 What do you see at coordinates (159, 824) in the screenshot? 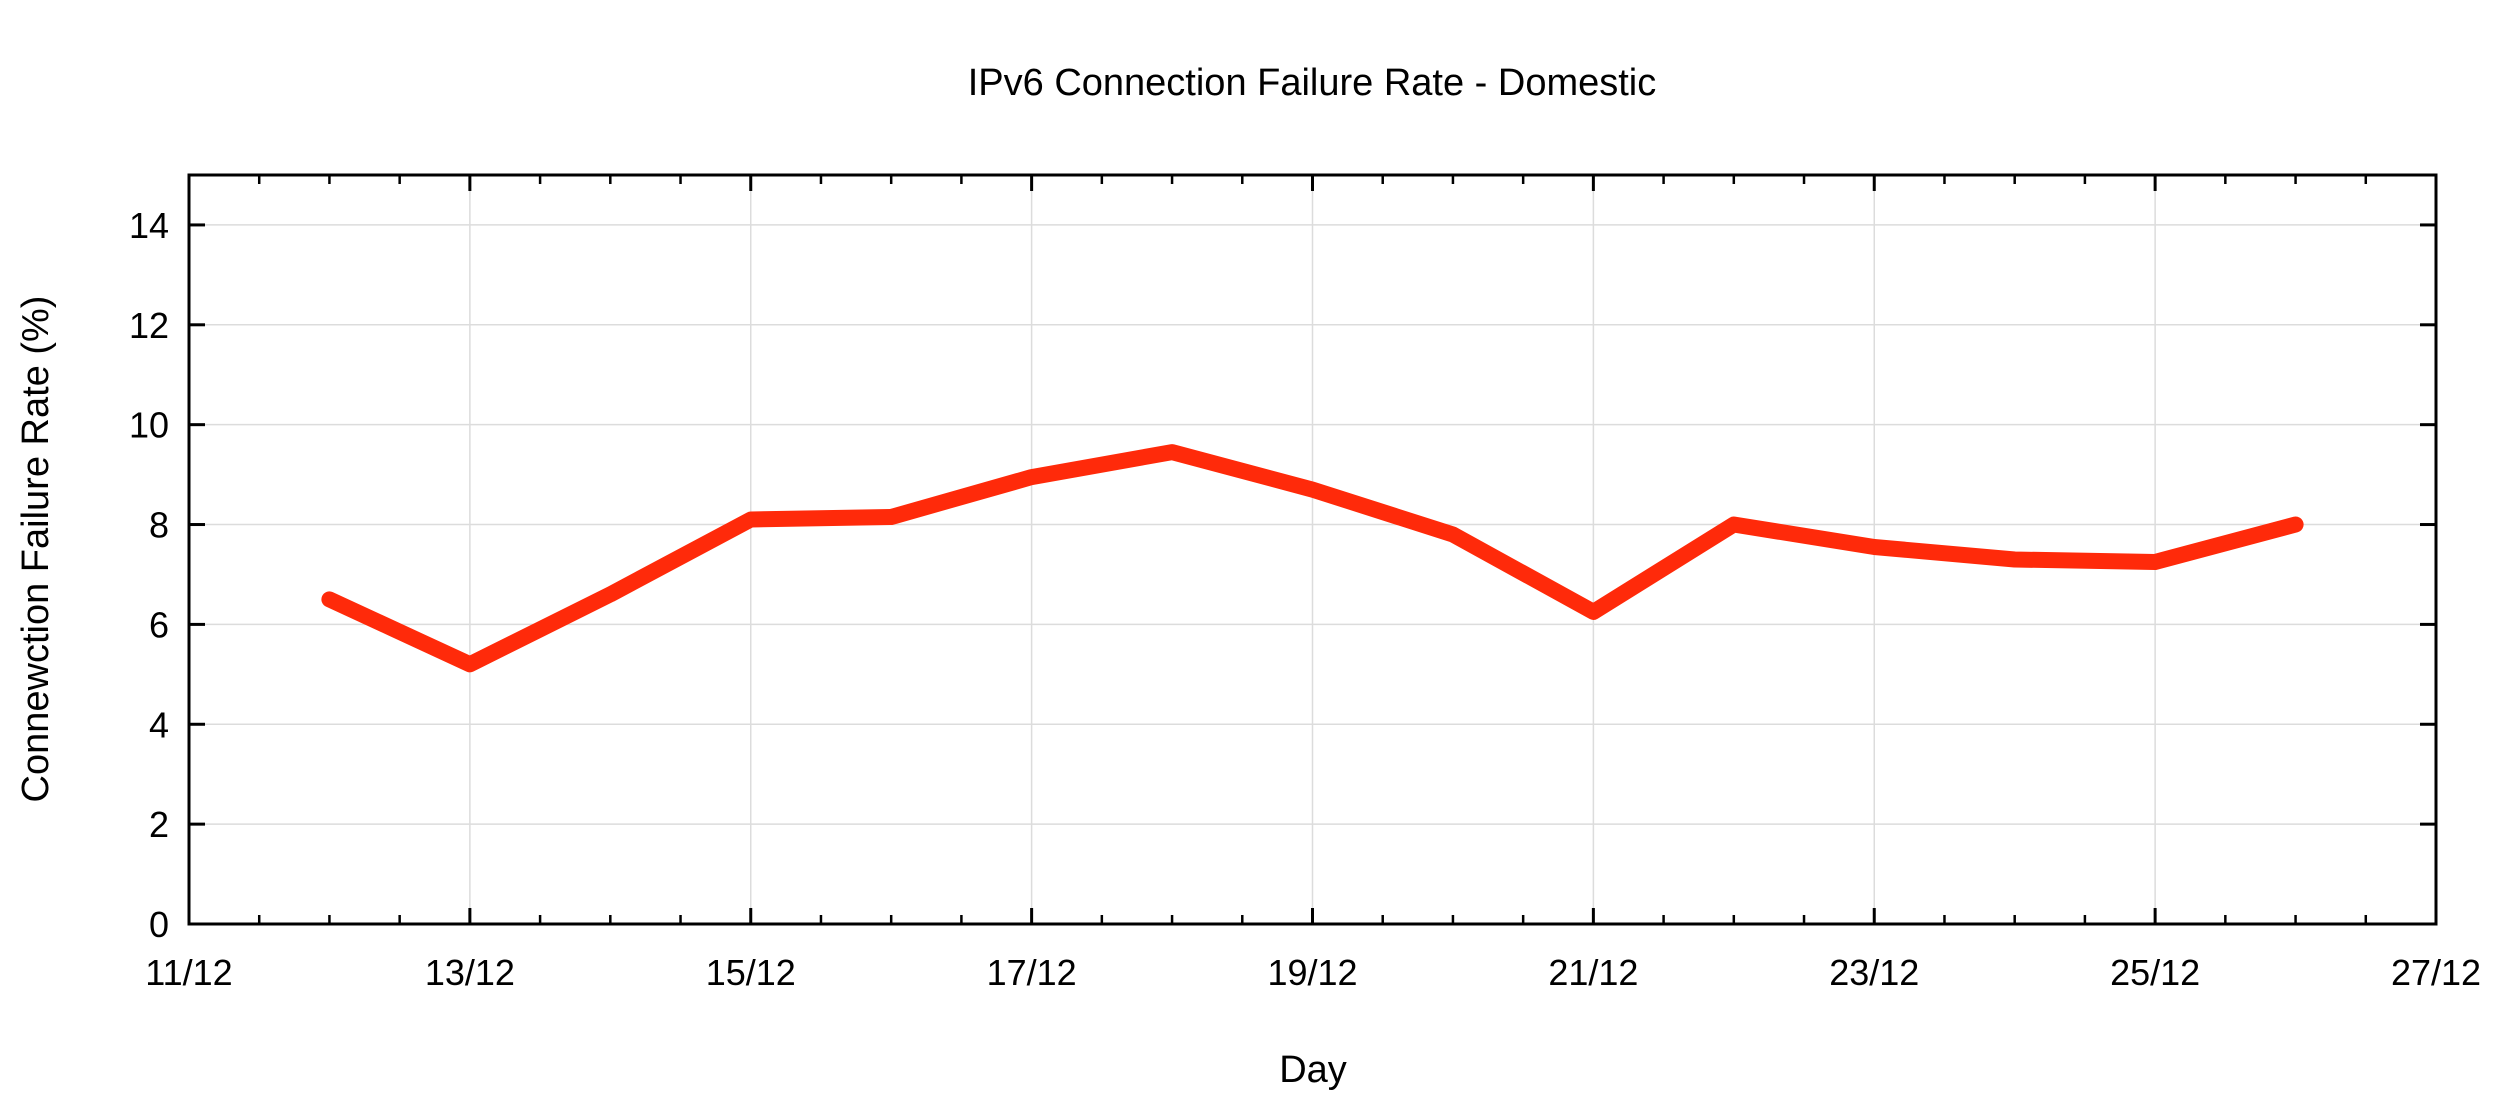
I see `y-tick-label: 2` at bounding box center [159, 824].